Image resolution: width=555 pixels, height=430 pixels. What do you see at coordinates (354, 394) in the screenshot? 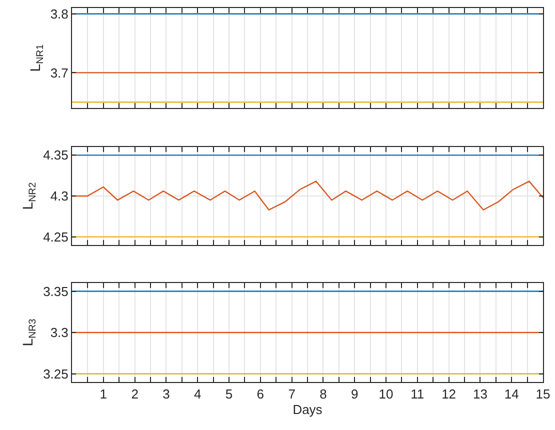
I see `x-tick-label: 9` at bounding box center [354, 394].